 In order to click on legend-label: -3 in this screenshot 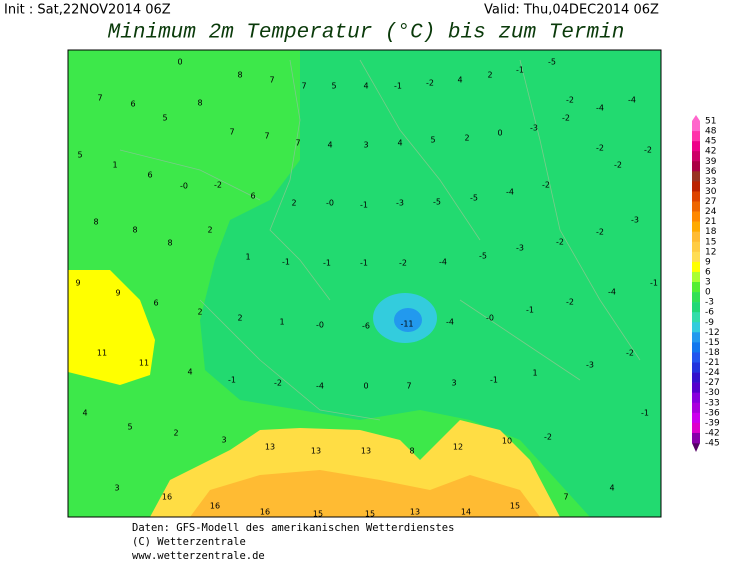, I will do `click(709, 303)`.